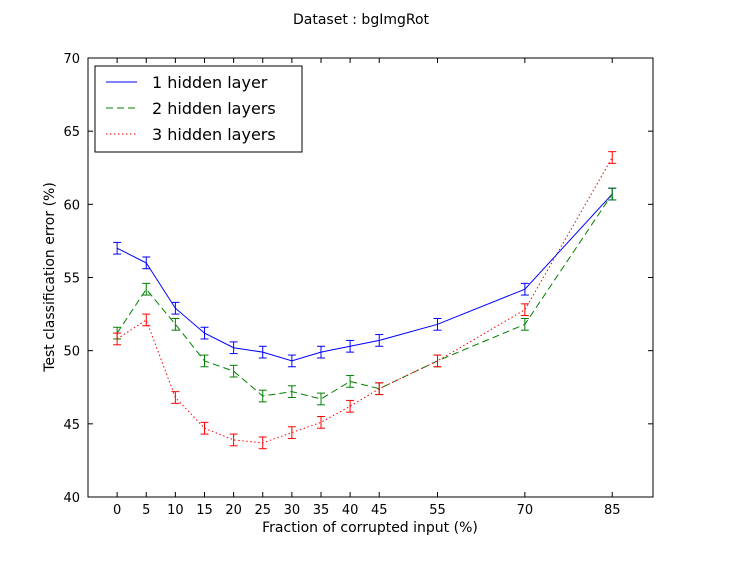  Describe the element at coordinates (437, 510) in the screenshot. I see `x-tick-label: 55` at that location.